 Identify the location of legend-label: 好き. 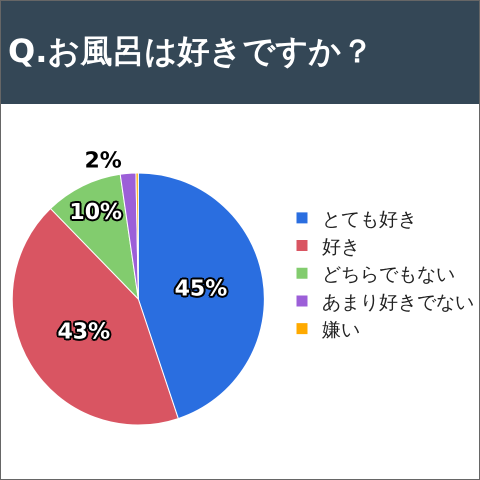
(341, 247).